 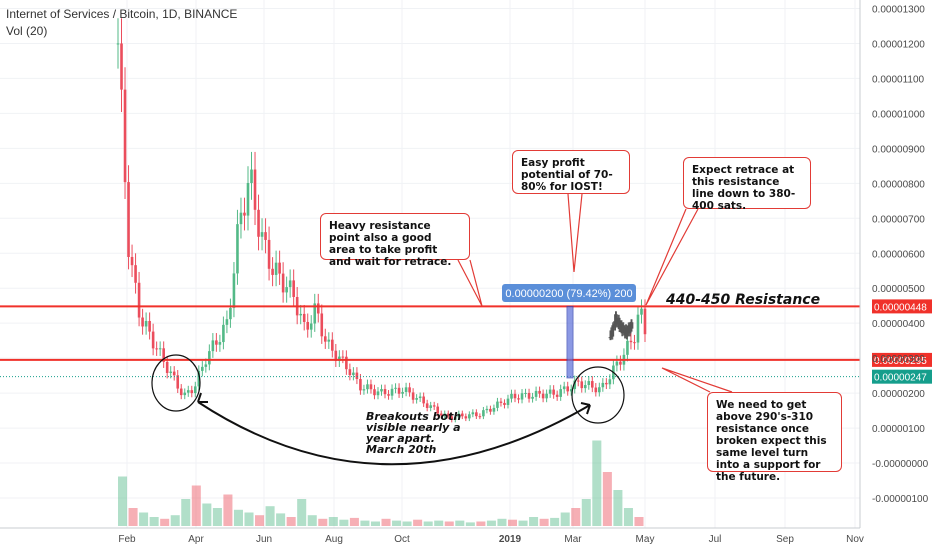 I want to click on y-tick-label: 0.00000600, so click(x=898, y=254).